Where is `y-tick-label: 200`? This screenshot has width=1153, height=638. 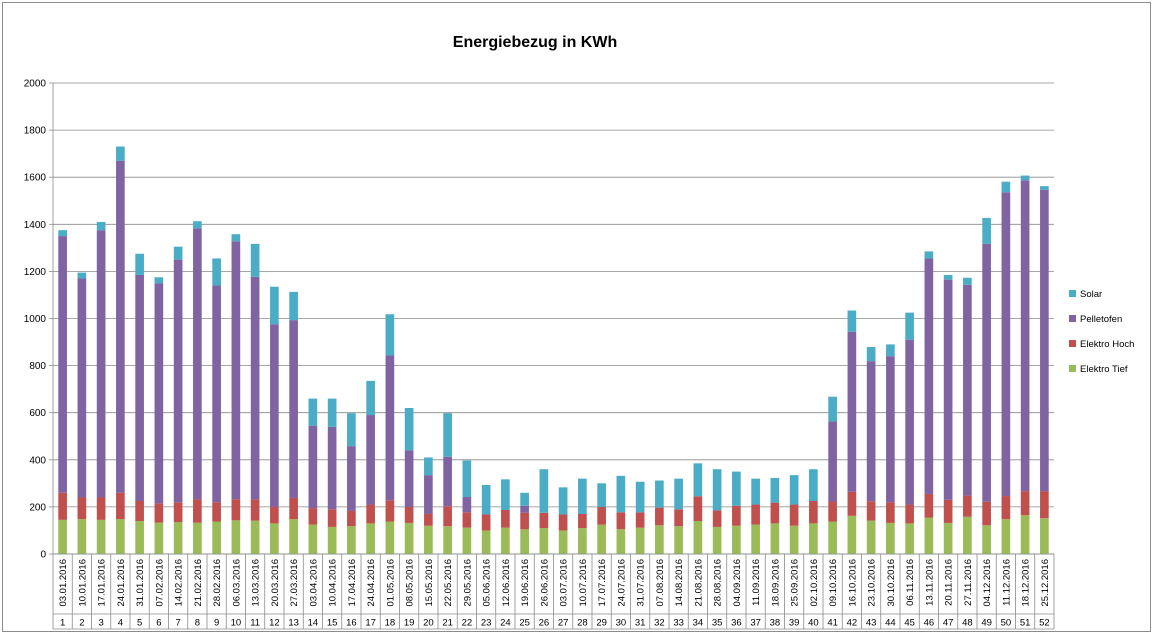 y-tick-label: 200 is located at coordinates (37, 507).